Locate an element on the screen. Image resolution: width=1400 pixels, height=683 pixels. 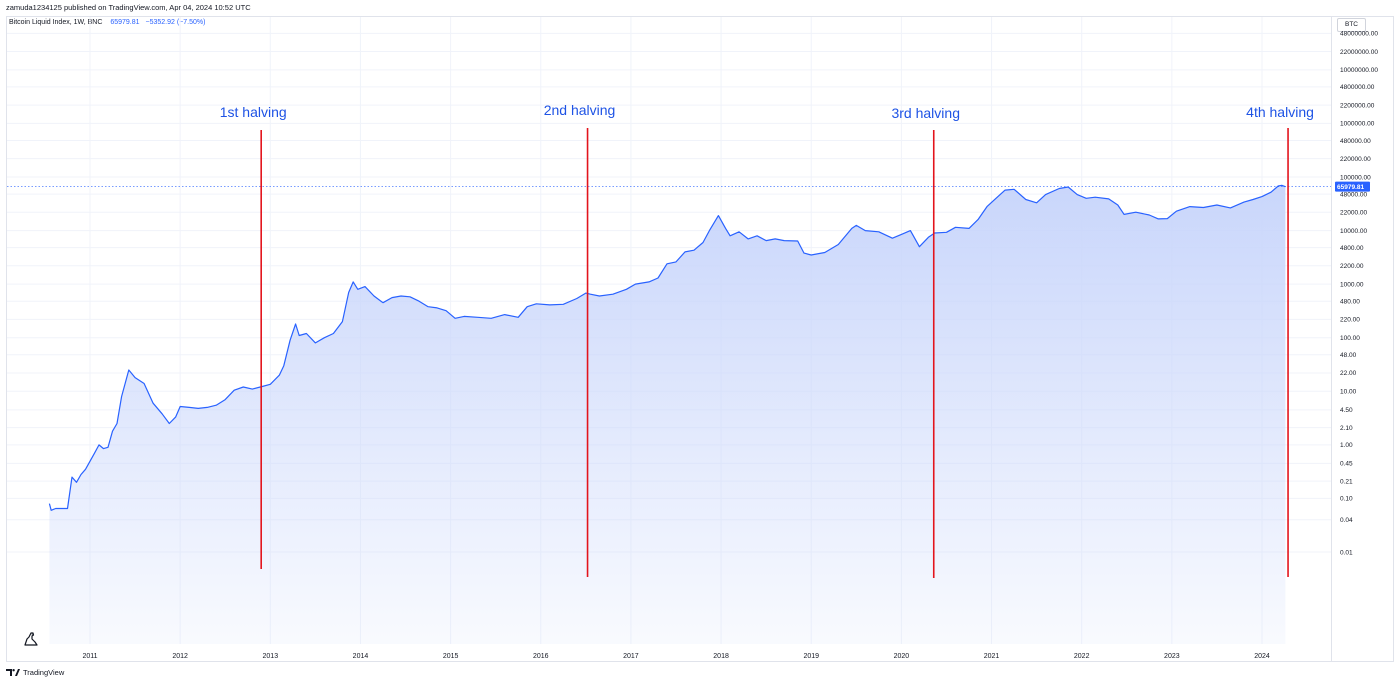
price-axis is located at coordinates (1363, 339).